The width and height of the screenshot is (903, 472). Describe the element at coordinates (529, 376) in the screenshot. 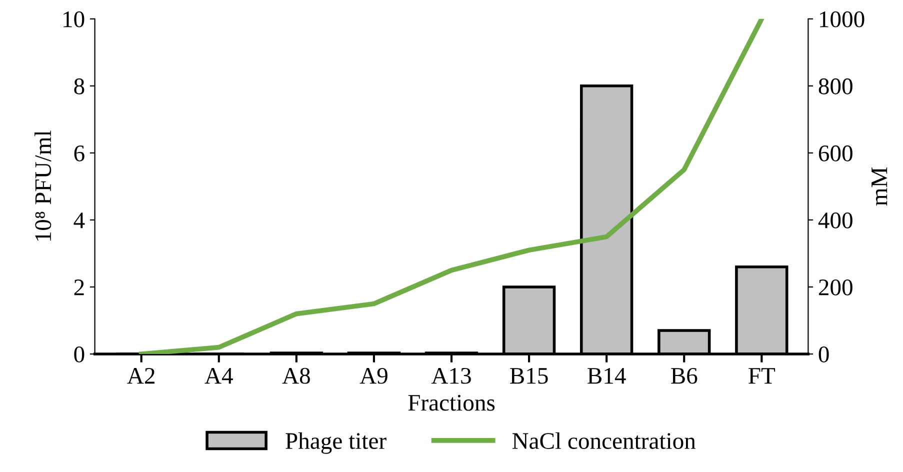

I see `x-tick-label: B15` at that location.